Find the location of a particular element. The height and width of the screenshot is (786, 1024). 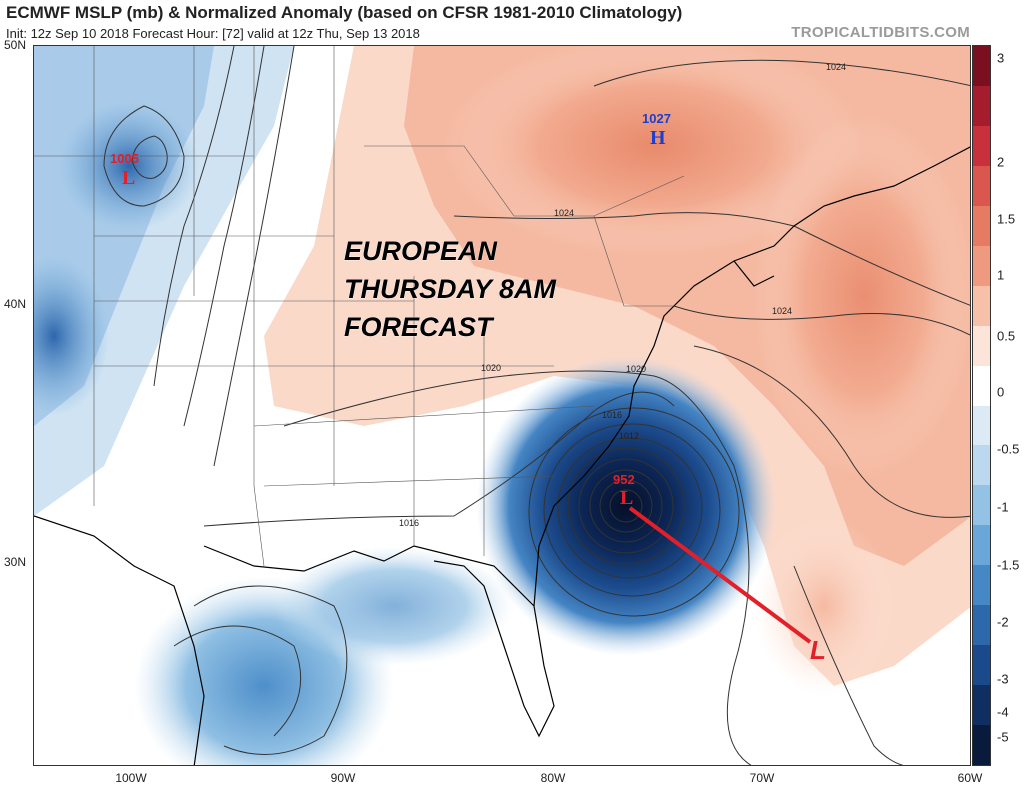

colorbar-tick-label: 0.5 is located at coordinates (1006, 336).